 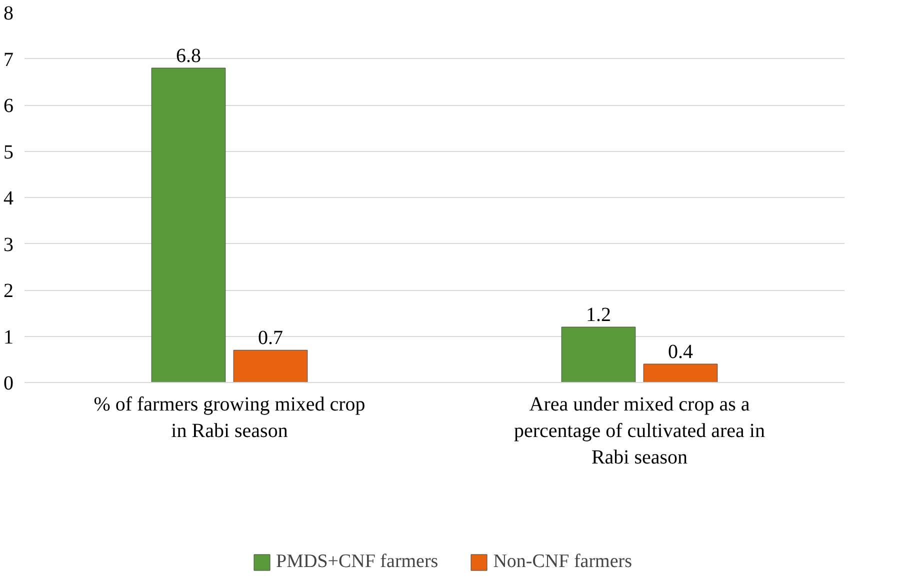 I want to click on data-label: 0.7, so click(x=270, y=338).